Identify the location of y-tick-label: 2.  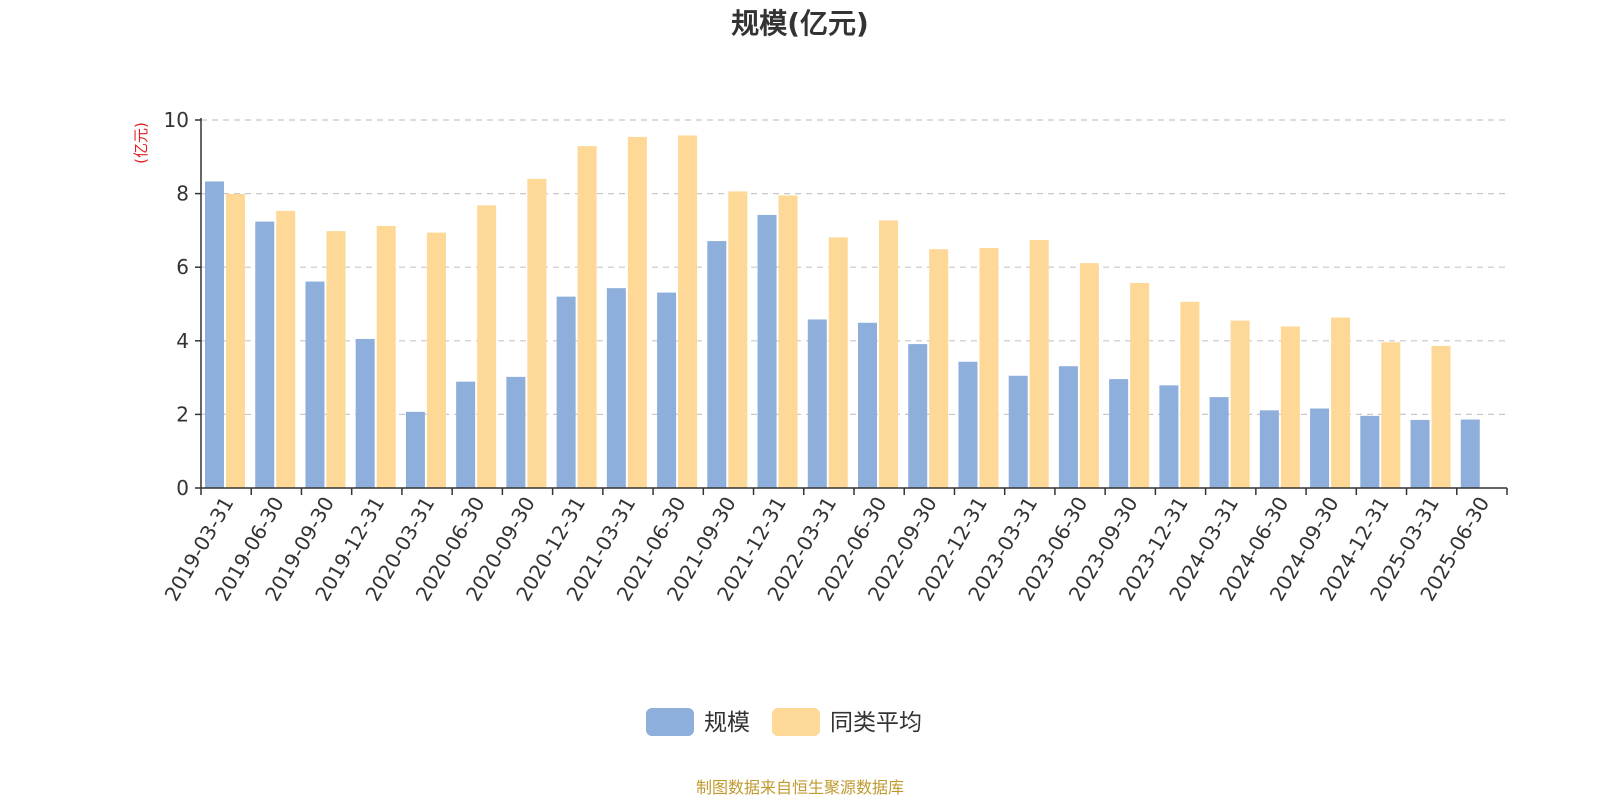
(182, 414).